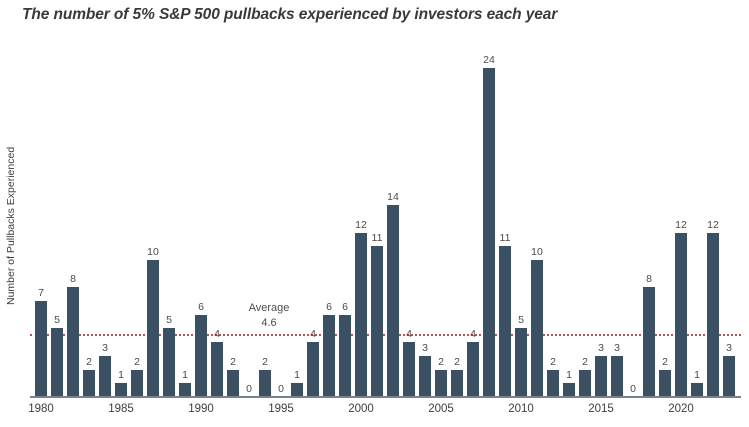 This screenshot has height=427, width=749. What do you see at coordinates (385, 335) in the screenshot?
I see `average-reference-line` at bounding box center [385, 335].